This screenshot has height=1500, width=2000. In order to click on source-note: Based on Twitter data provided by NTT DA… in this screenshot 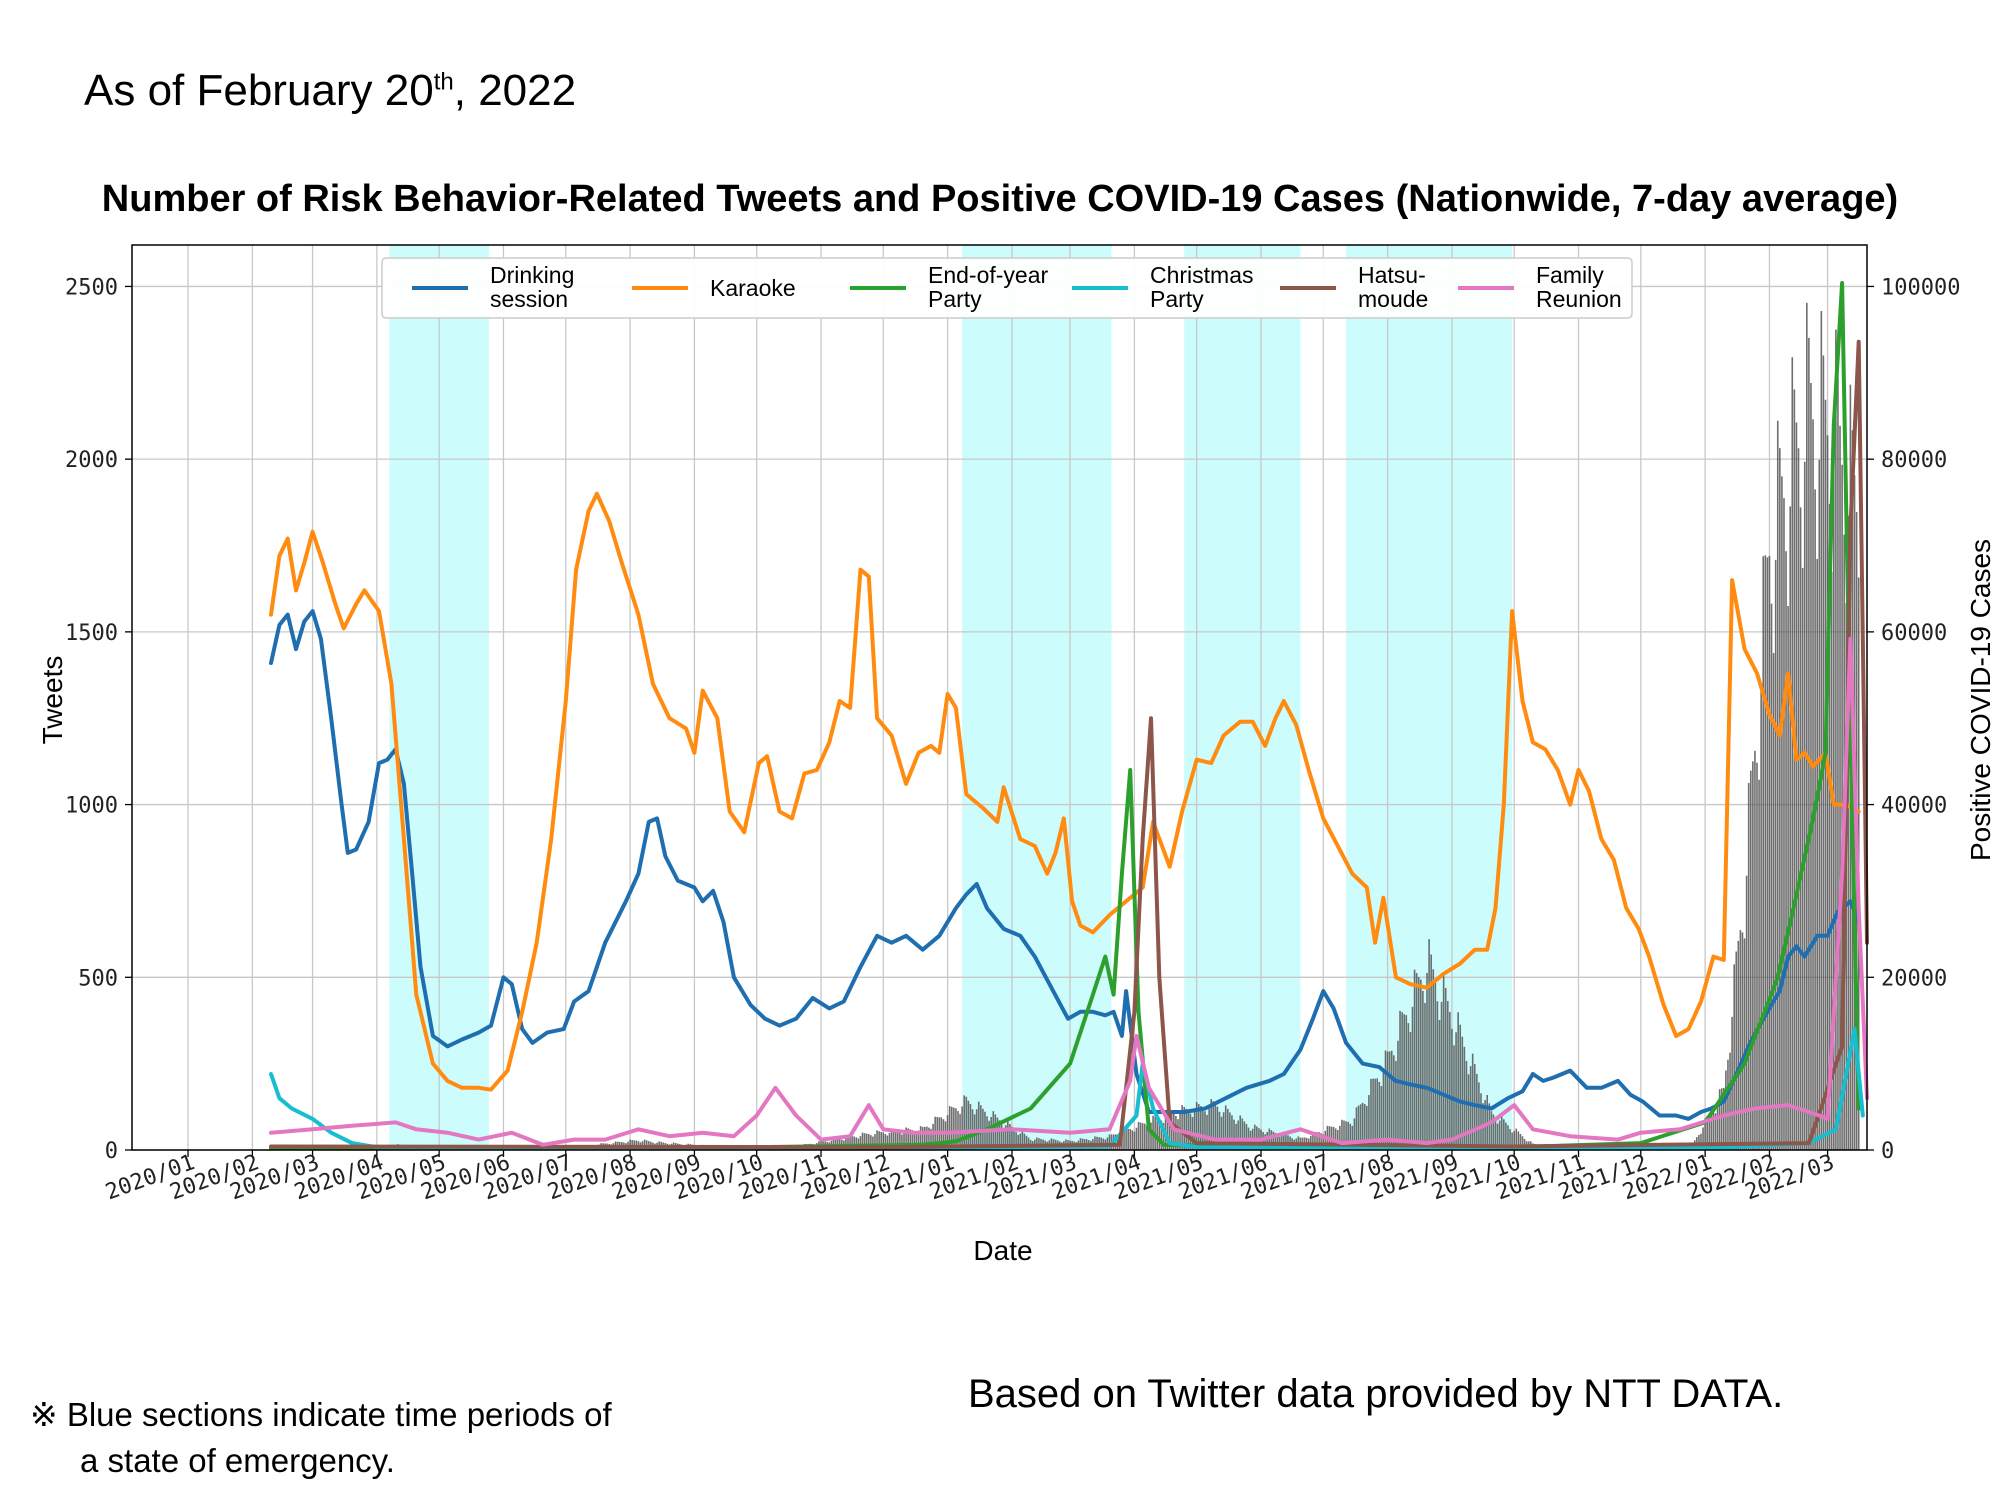, I will do `click(1376, 1394)`.